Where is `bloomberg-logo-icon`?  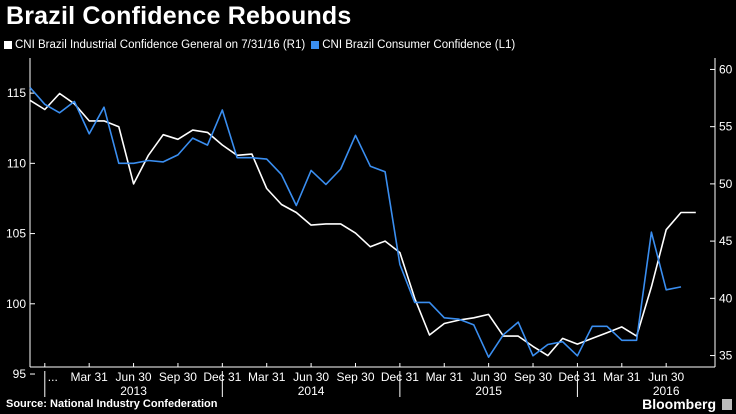
bloomberg-logo-icon is located at coordinates (727, 404).